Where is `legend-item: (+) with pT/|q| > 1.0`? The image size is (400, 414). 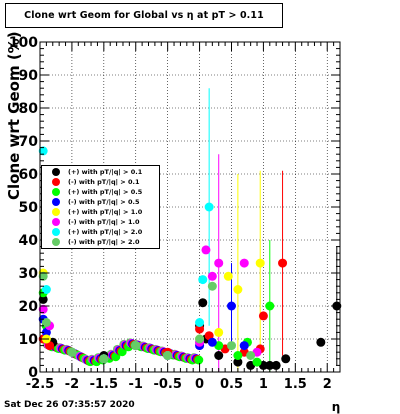 legend-item: (+) with pT/|q| > 1.0 is located at coordinates (101, 212).